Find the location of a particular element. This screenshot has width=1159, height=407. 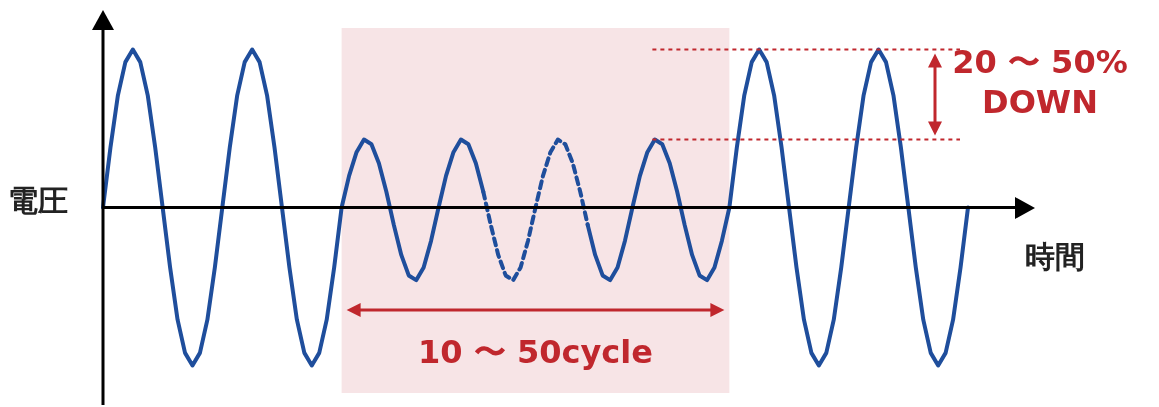

annotation: 10 〜 50cycle is located at coordinates (535, 352).